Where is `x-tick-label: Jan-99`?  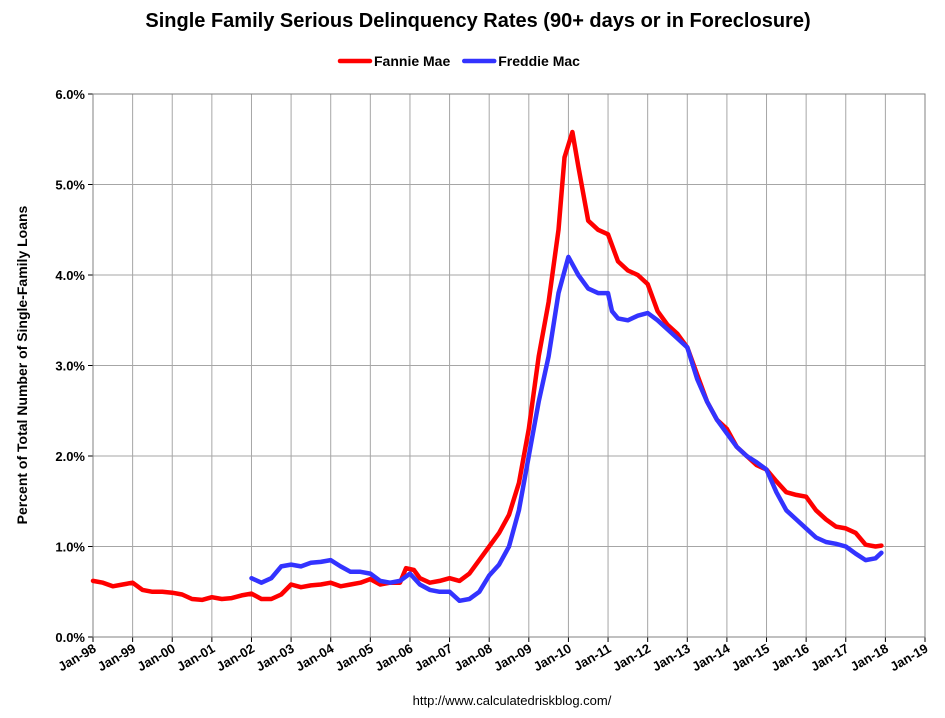 x-tick-label: Jan-99 is located at coordinates (116, 658).